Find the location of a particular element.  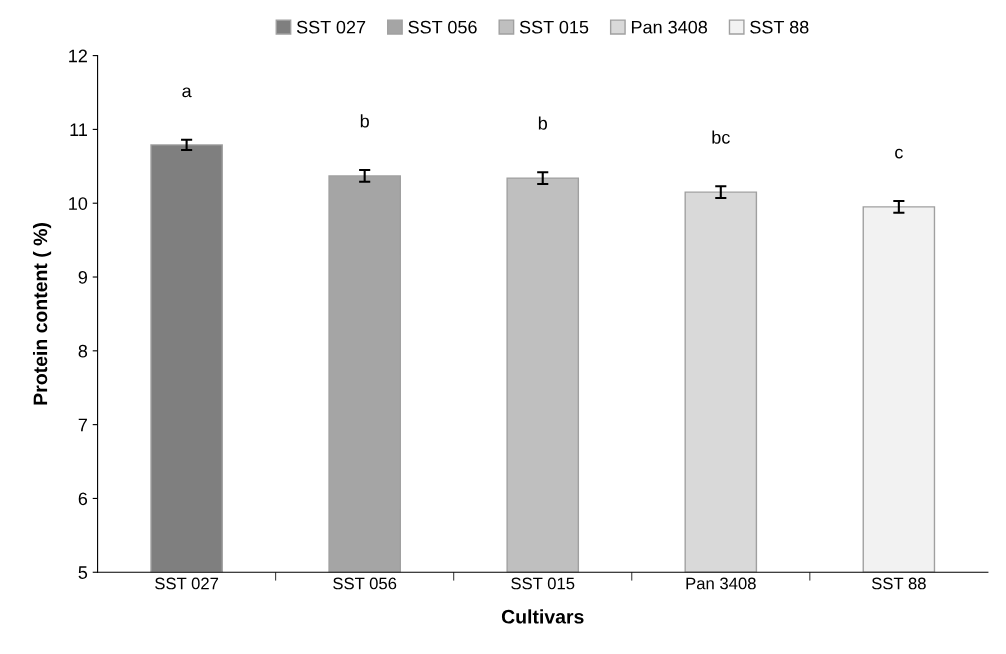

annotation: c is located at coordinates (899, 153).